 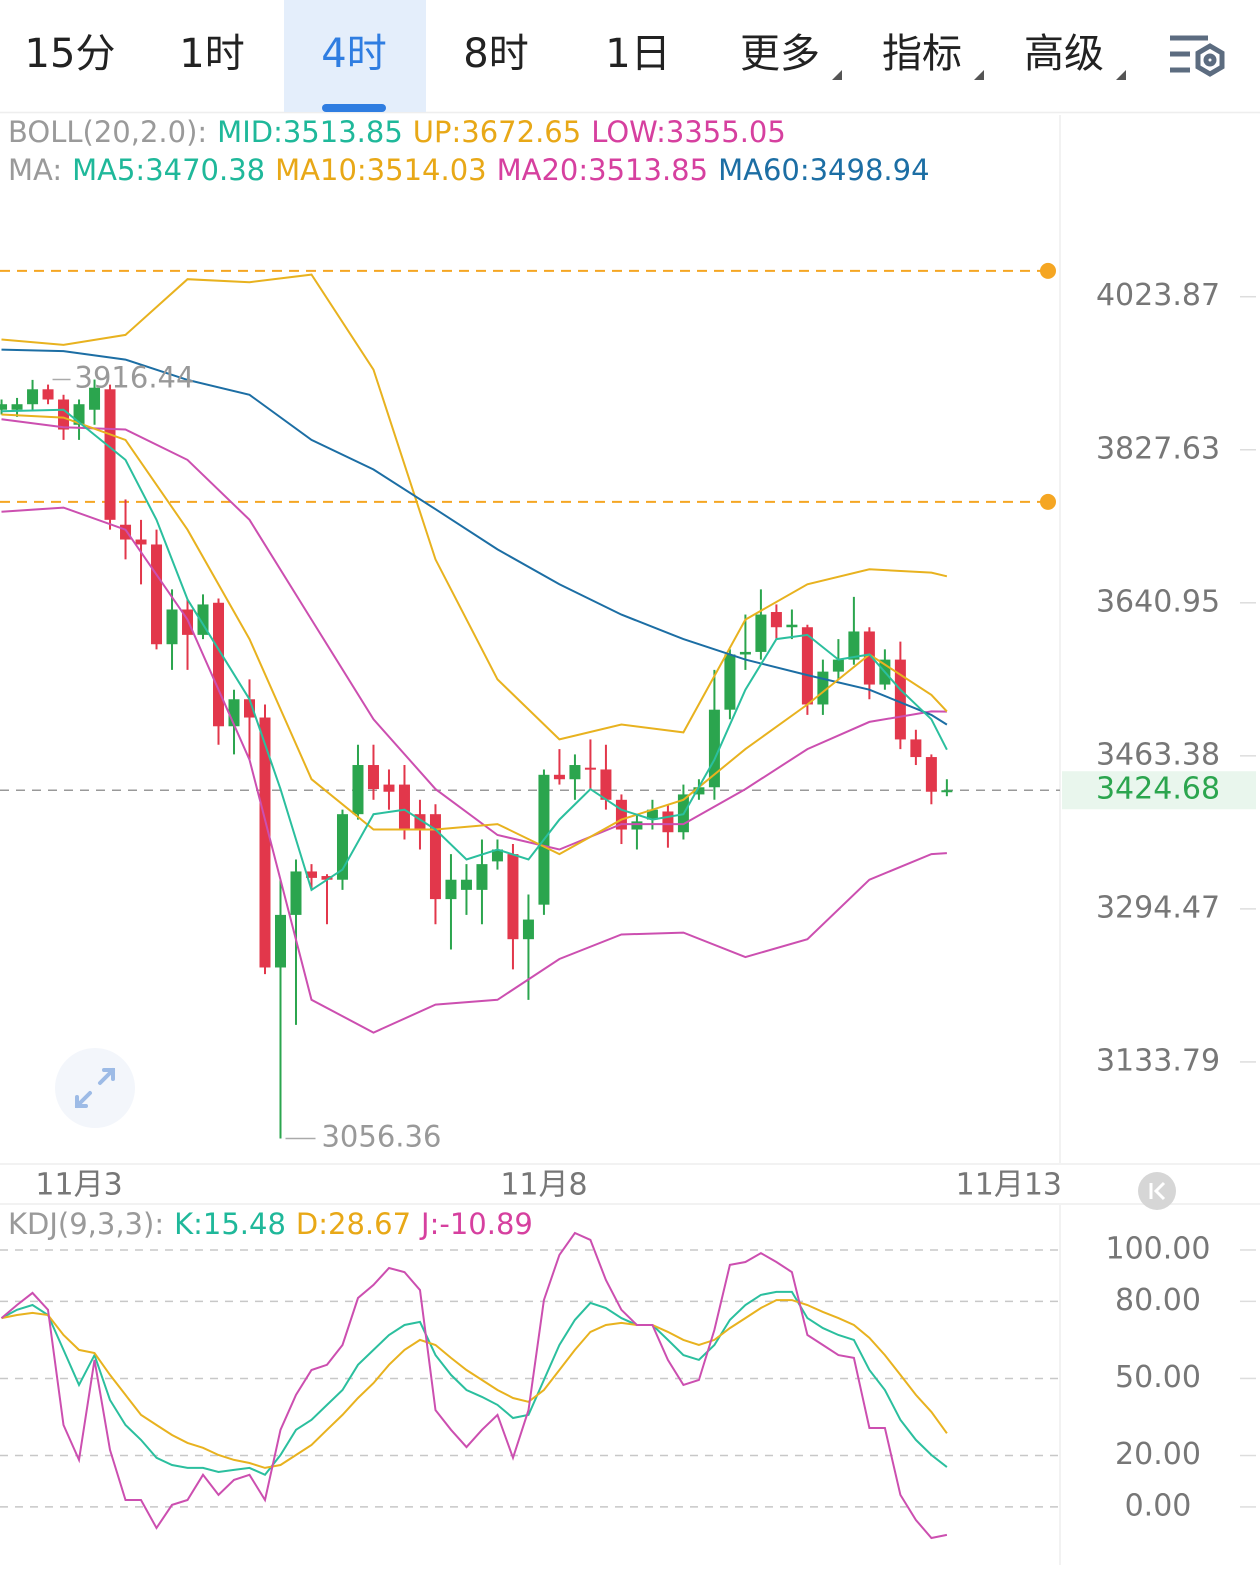 I want to click on tab-label: 1日, so click(x=637, y=54).